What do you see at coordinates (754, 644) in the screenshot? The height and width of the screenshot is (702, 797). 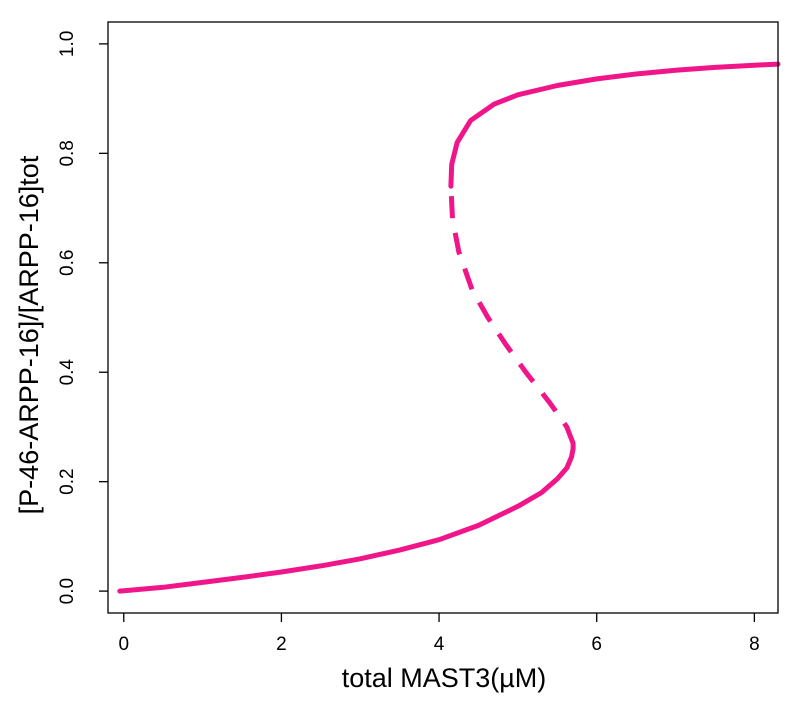 I see `x-tick-label: 8` at bounding box center [754, 644].